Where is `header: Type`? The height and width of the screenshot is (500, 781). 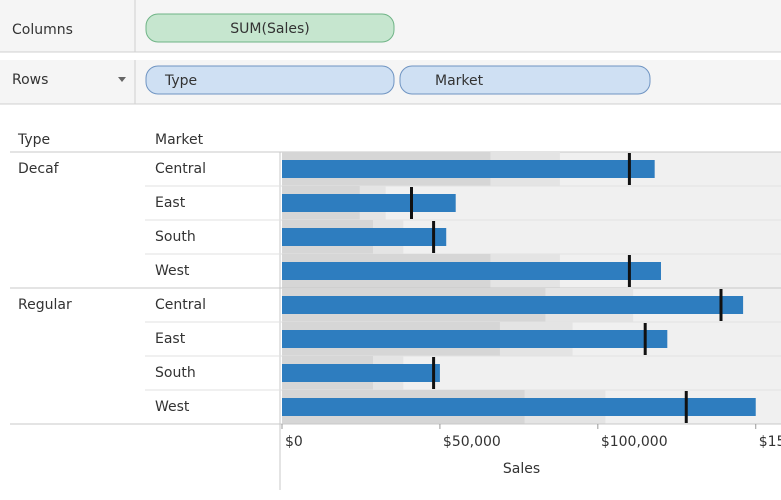 header: Type is located at coordinates (33, 140).